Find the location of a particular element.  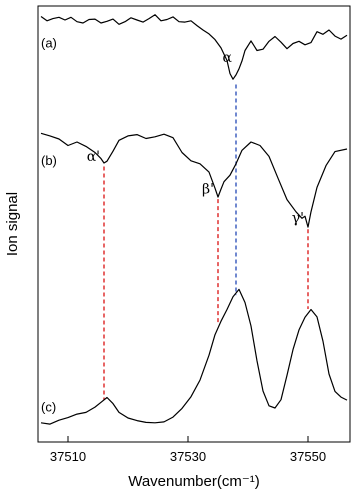

peak-label: β' is located at coordinates (208, 189).